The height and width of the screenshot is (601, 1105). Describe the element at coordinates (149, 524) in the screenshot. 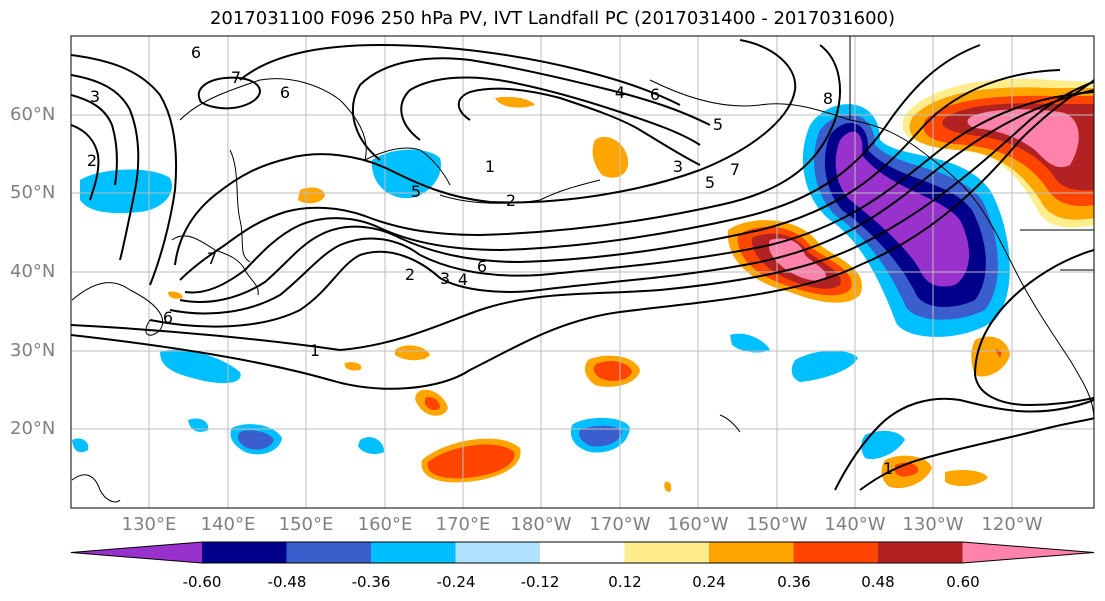

I see `lon-tick-label: 130°E` at that location.